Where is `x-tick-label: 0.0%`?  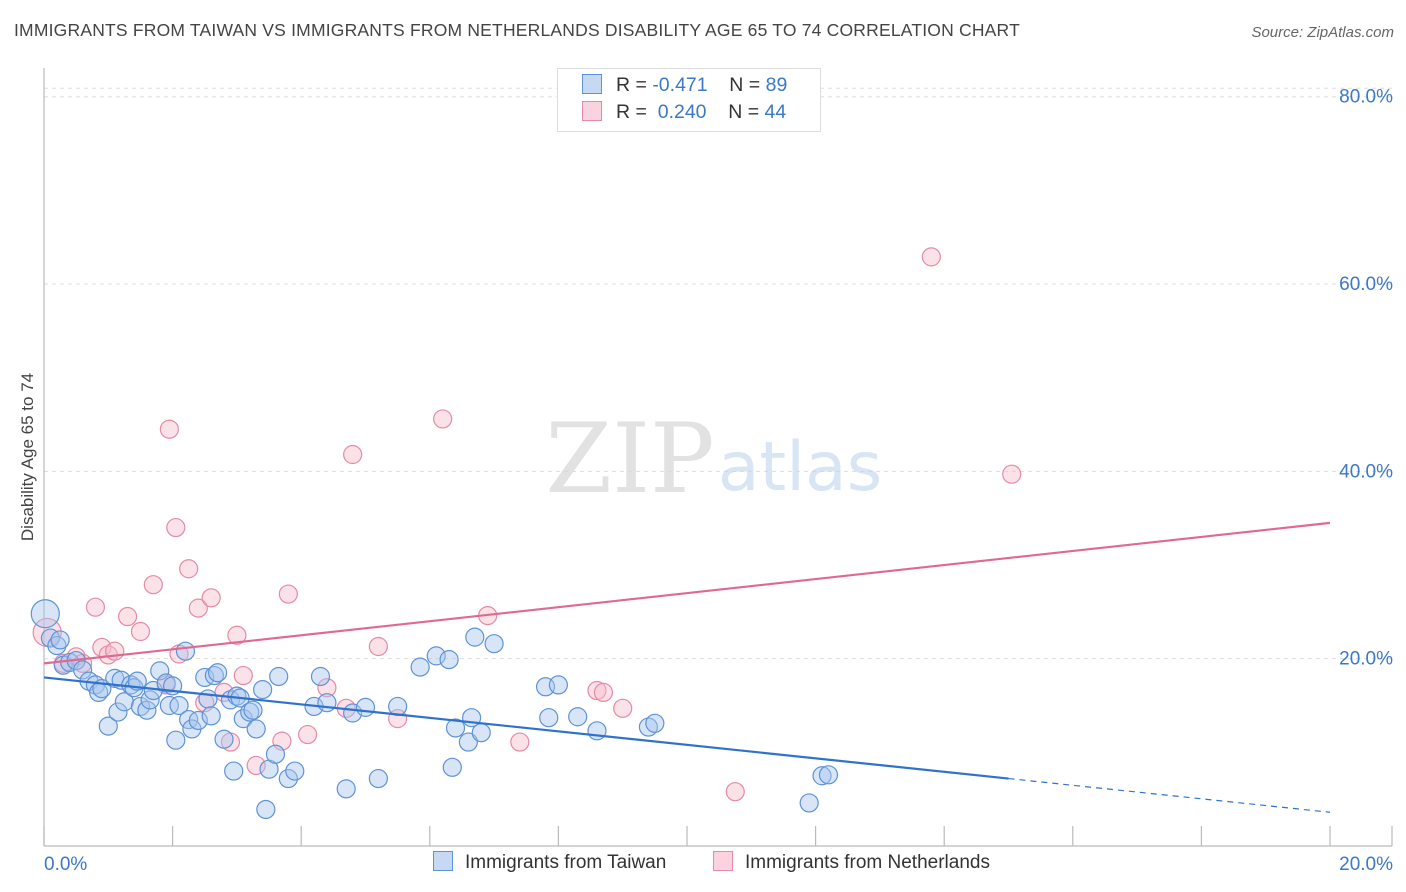
x-tick-label: 0.0% is located at coordinates (65, 864).